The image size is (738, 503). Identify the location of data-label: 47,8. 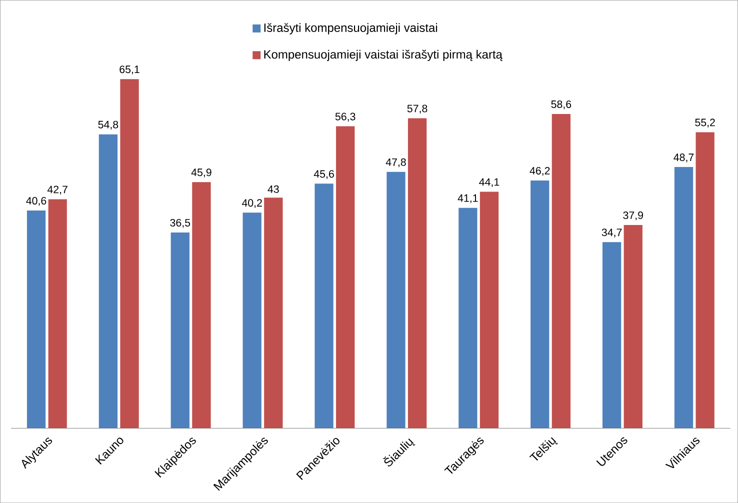
(396, 163).